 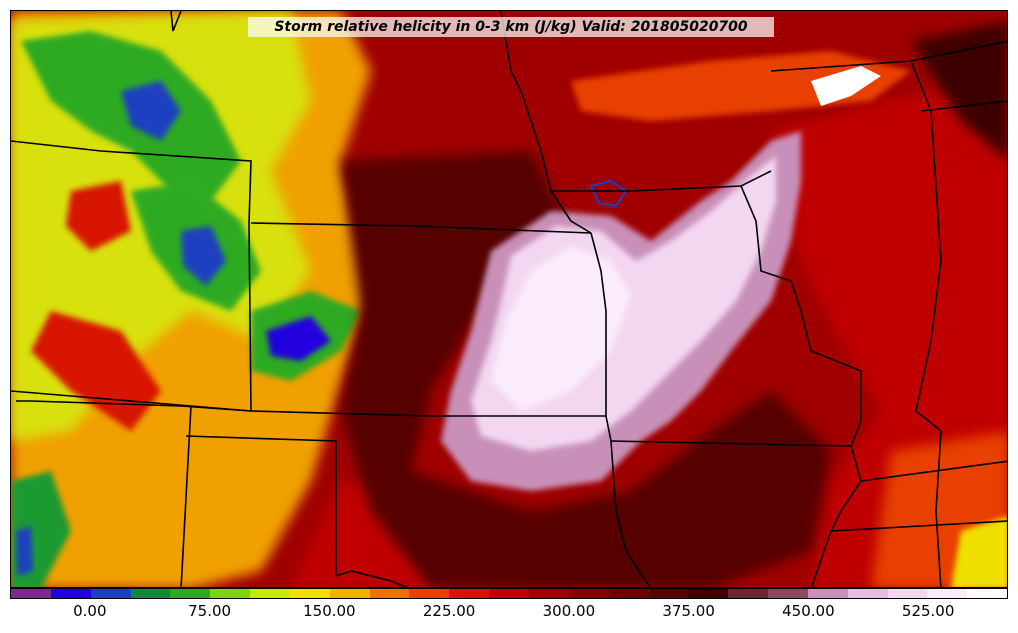 What do you see at coordinates (979, 551) in the screenshot?
I see `helicity-contour-southeast-yellow` at bounding box center [979, 551].